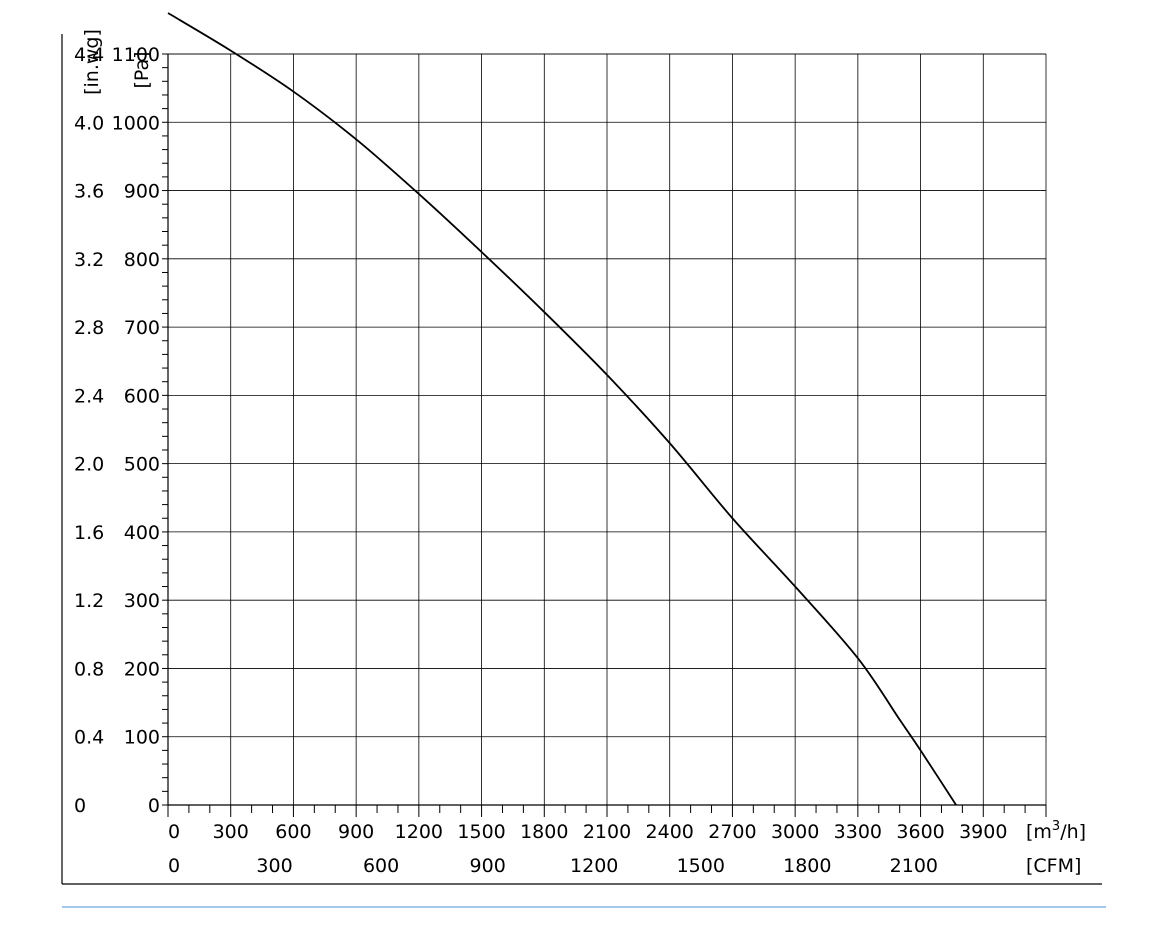  What do you see at coordinates (142, 533) in the screenshot?
I see `y-tick-label-pa: 400` at bounding box center [142, 533].